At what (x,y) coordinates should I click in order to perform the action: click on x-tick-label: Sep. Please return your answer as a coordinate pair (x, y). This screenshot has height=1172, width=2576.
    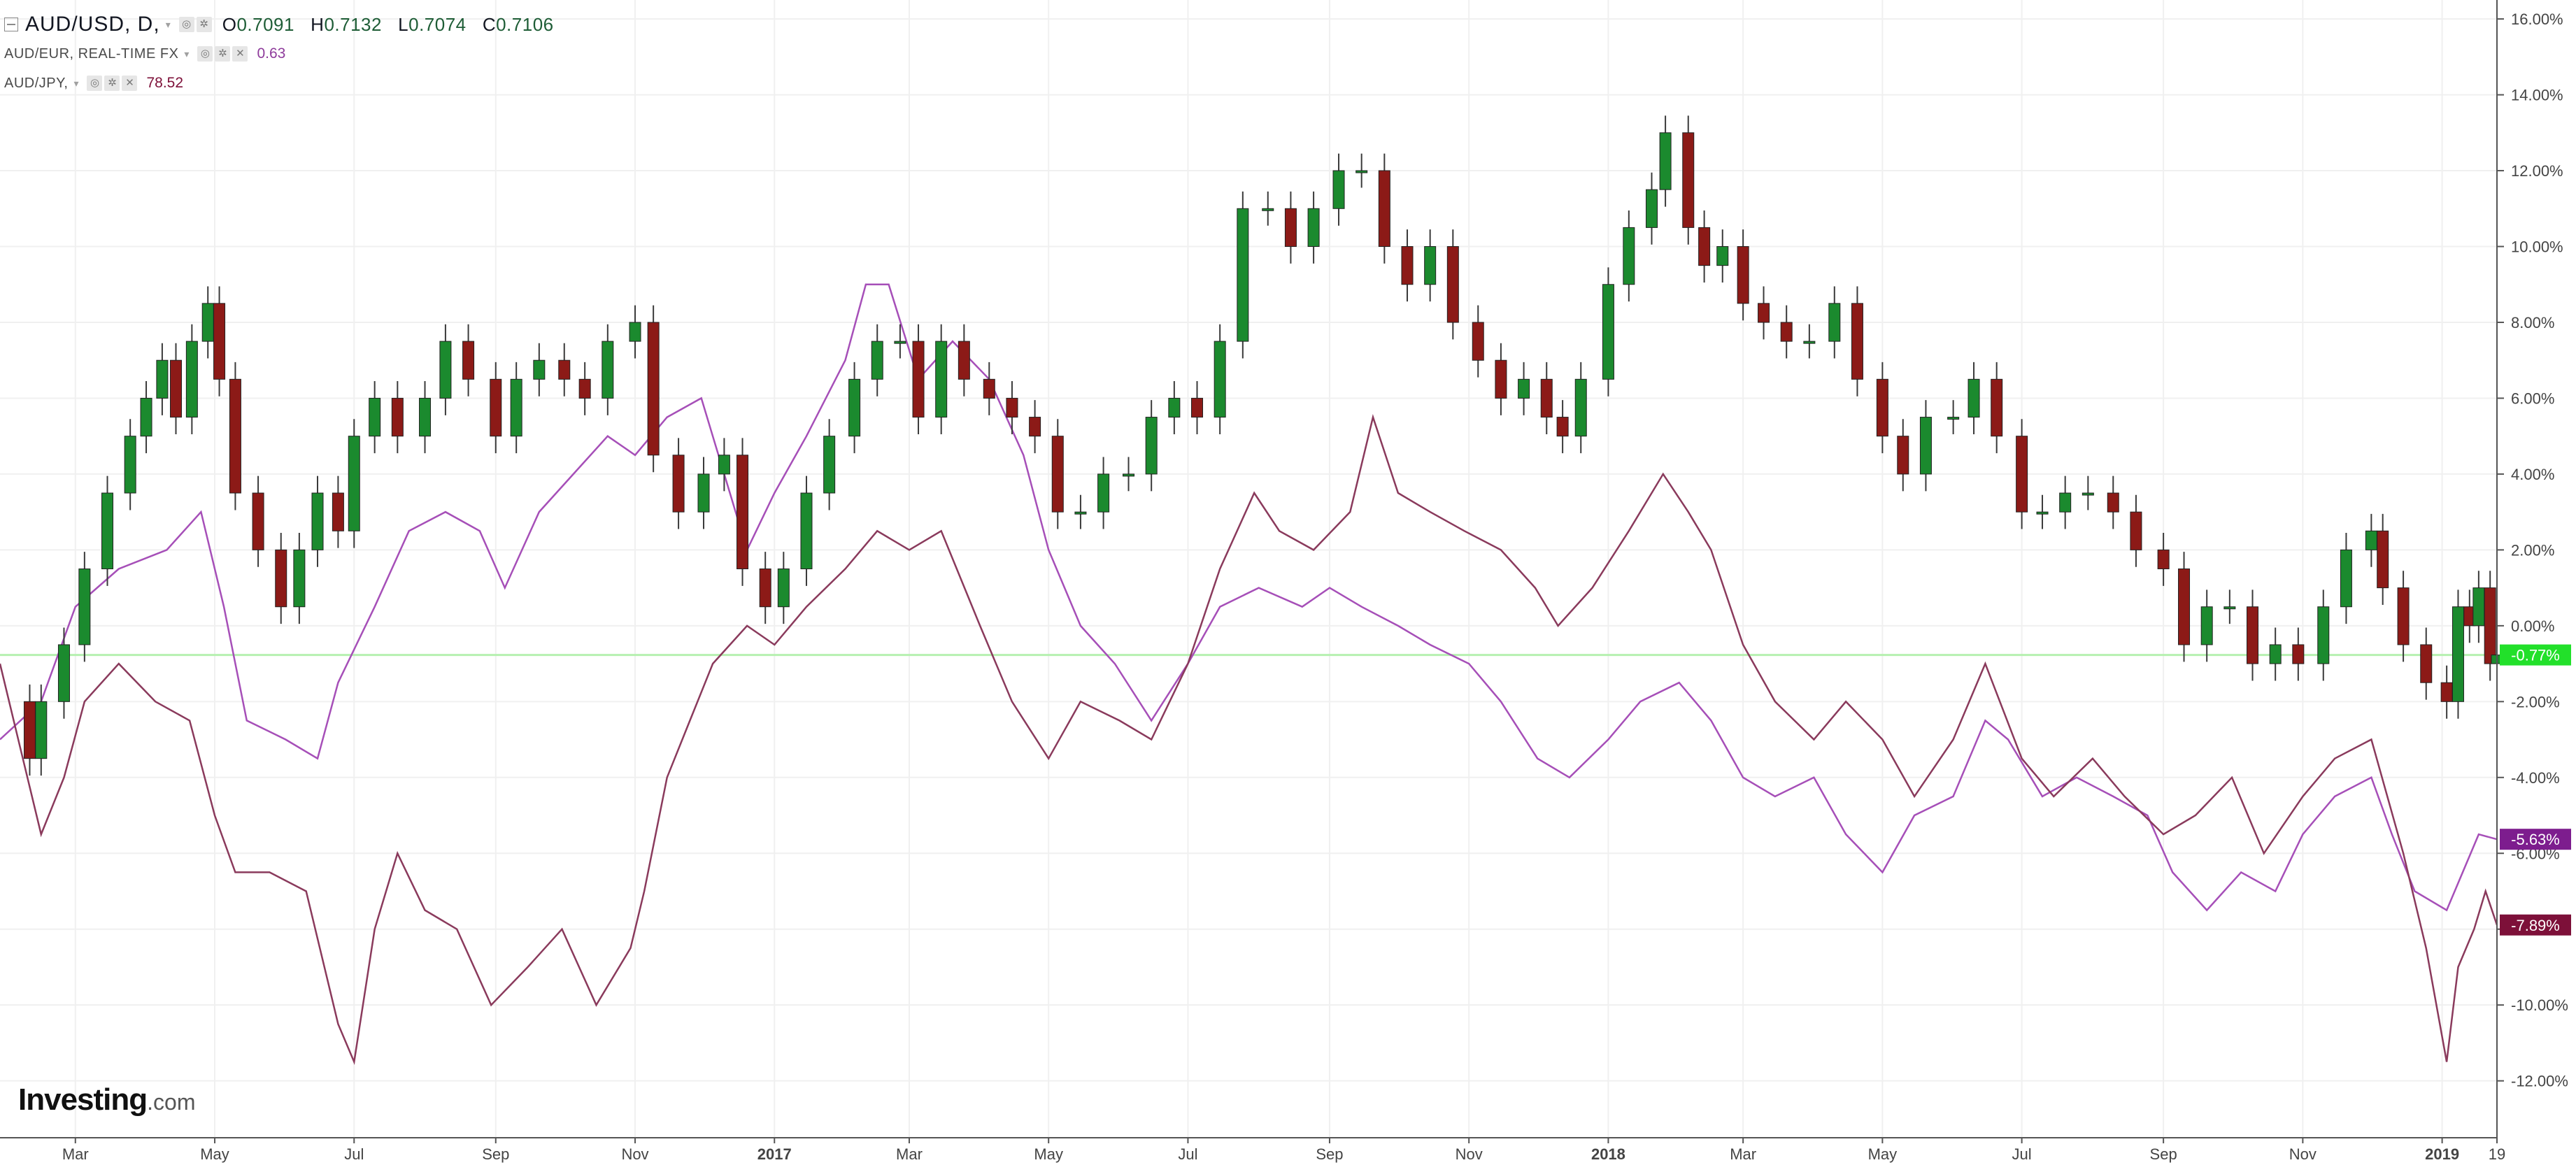
    Looking at the image, I should click on (495, 1154).